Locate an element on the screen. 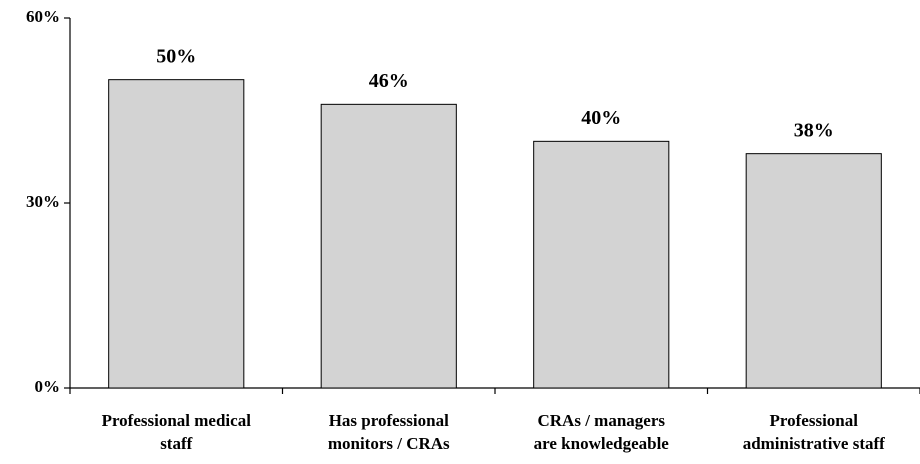 Image resolution: width=920 pixels, height=464 pixels. value-label: 50% is located at coordinates (176, 56).